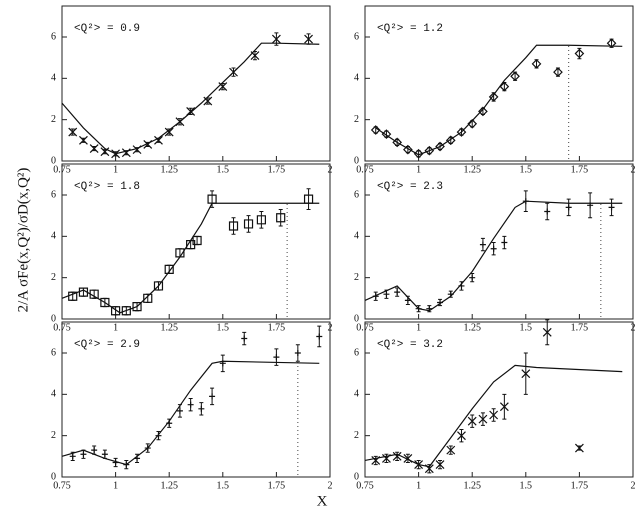  I want to click on y-axis-label: 2/A σFe(x,Q²)/σD(x,Q²), so click(23, 240).